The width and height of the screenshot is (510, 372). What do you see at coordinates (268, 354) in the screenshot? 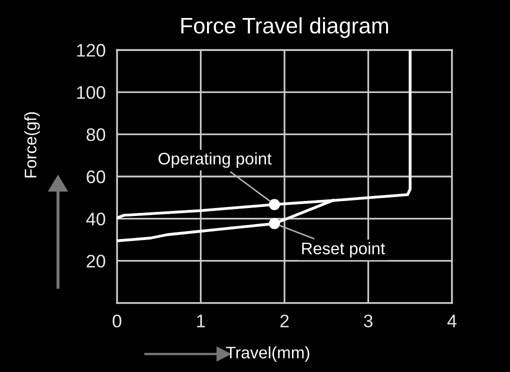
I see `x-axis-title: Travel(mm)` at bounding box center [268, 354].